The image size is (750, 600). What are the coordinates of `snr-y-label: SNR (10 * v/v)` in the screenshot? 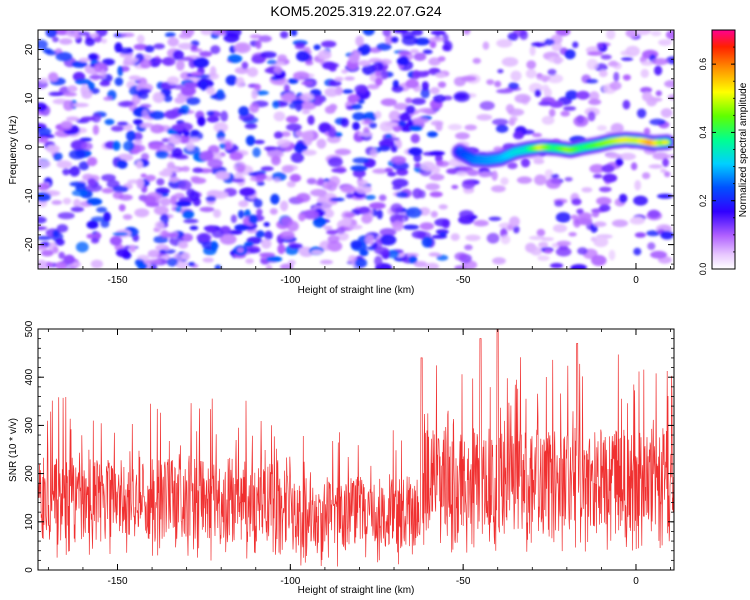 It's located at (13, 450).